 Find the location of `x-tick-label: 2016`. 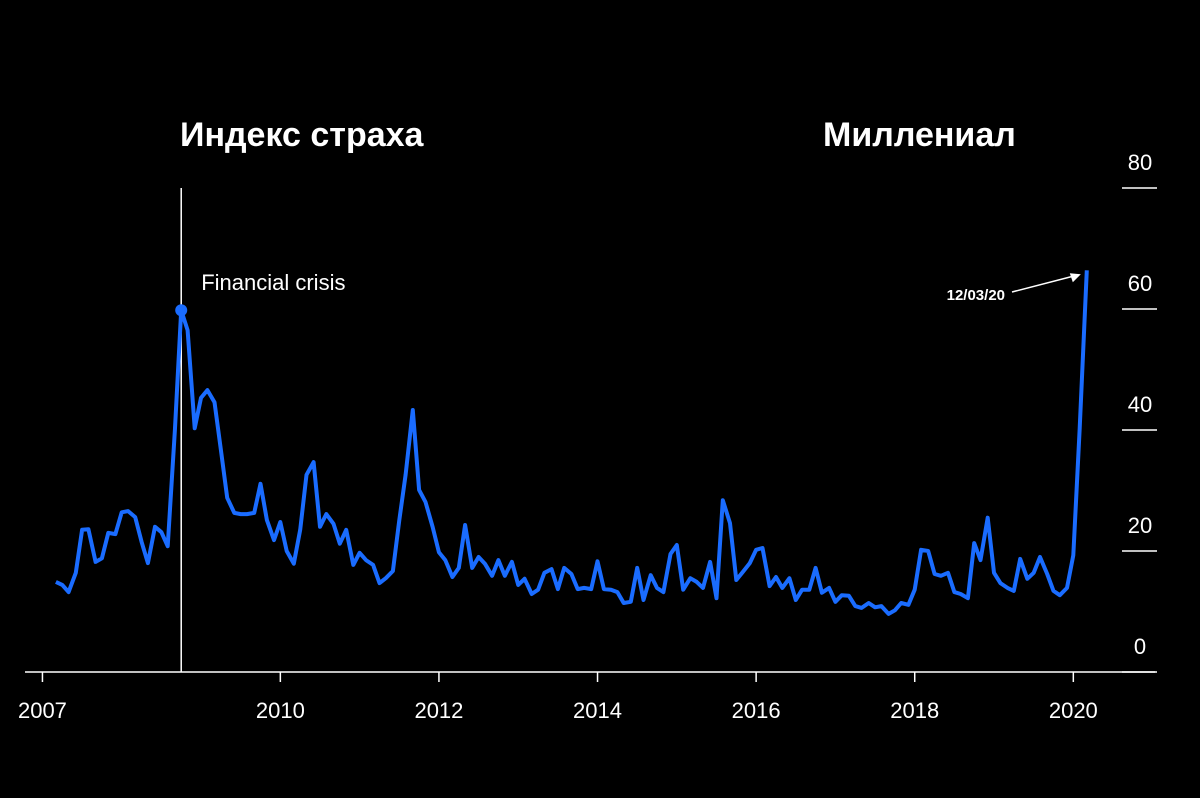

x-tick-label: 2016 is located at coordinates (756, 710).